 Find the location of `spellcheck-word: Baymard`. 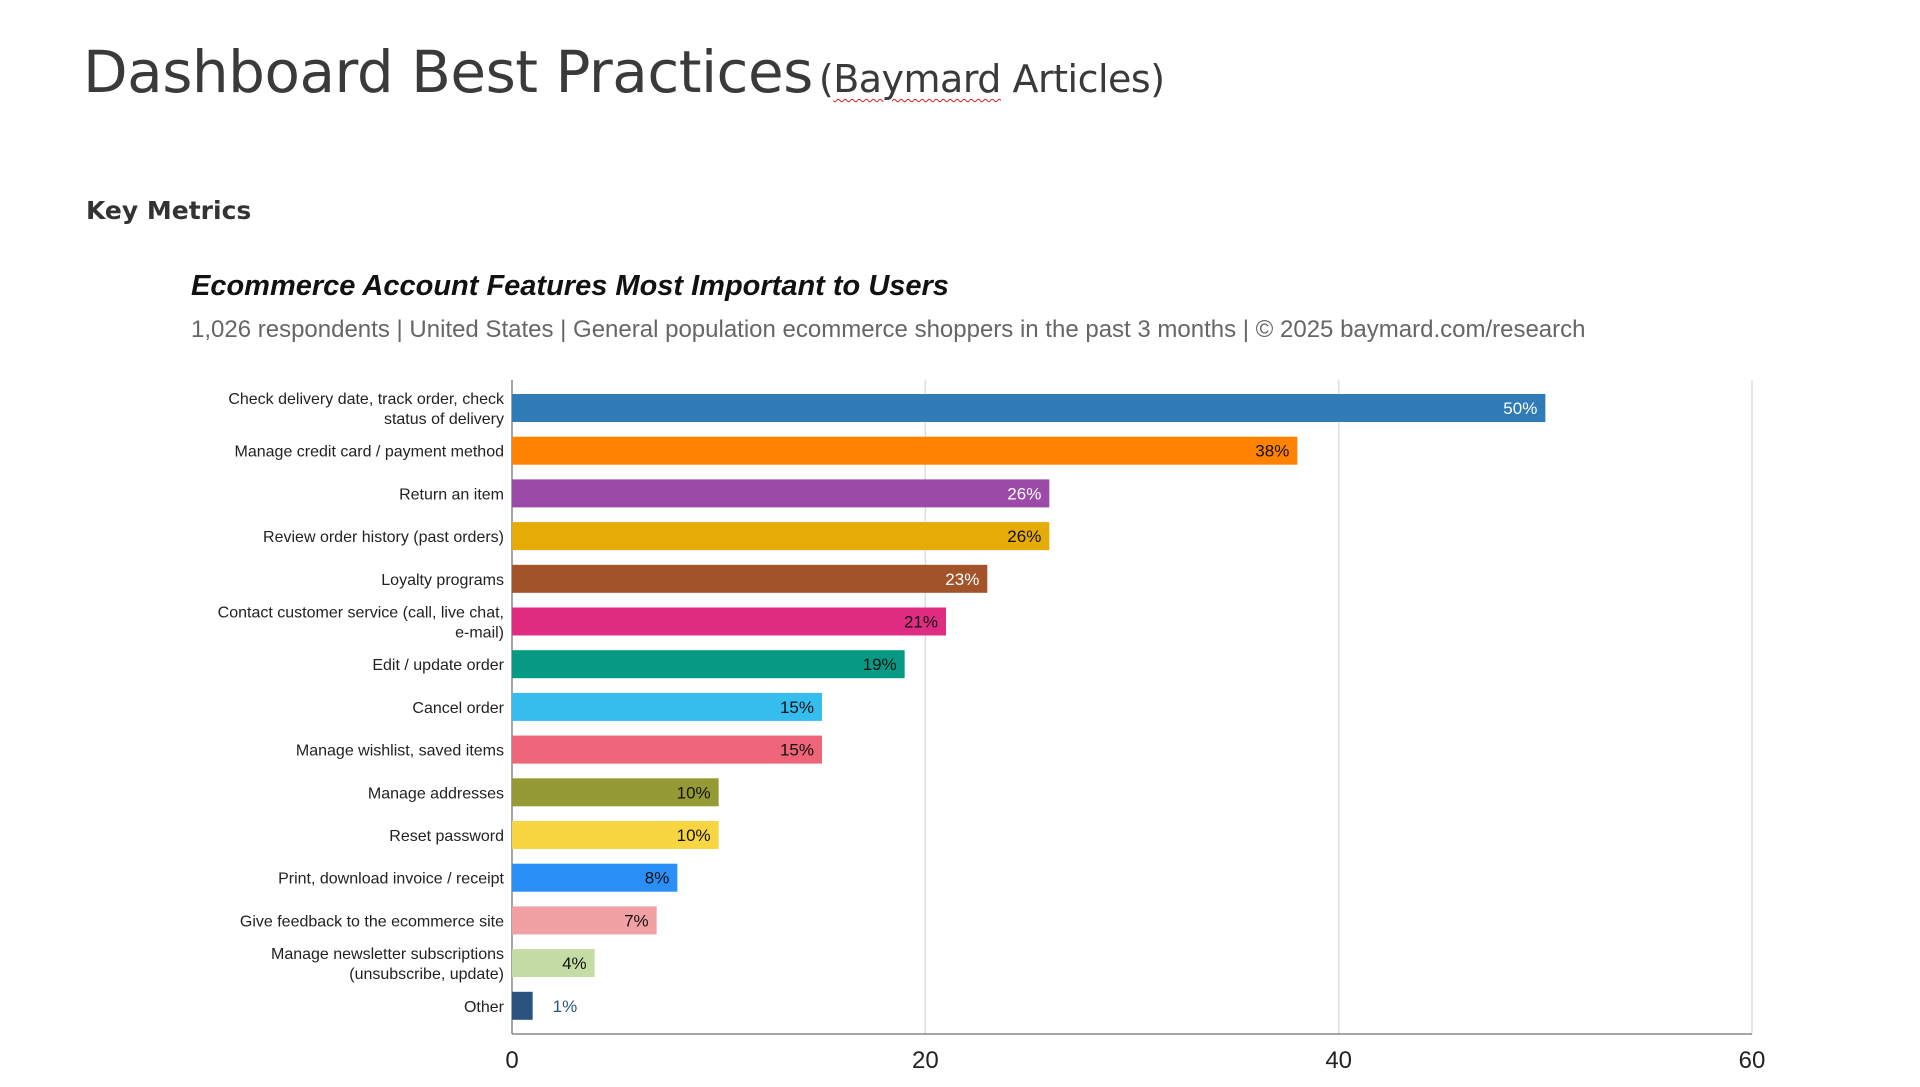

spellcheck-word: Baymard is located at coordinates (917, 79).